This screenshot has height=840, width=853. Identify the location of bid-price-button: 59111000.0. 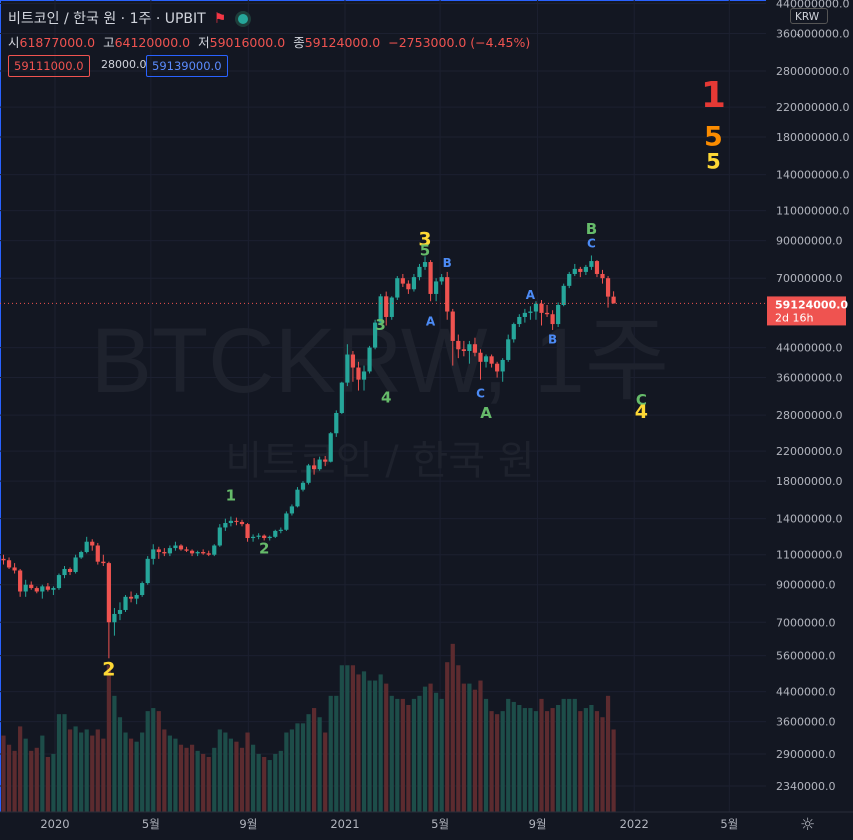
(49, 66).